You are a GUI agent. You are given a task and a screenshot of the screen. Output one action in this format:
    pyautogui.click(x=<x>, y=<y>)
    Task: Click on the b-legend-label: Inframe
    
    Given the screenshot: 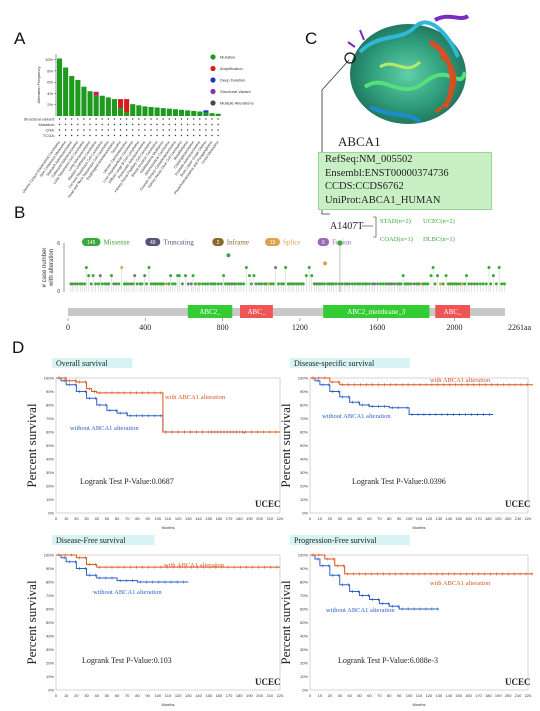 What is the action you would take?
    pyautogui.click(x=238, y=243)
    